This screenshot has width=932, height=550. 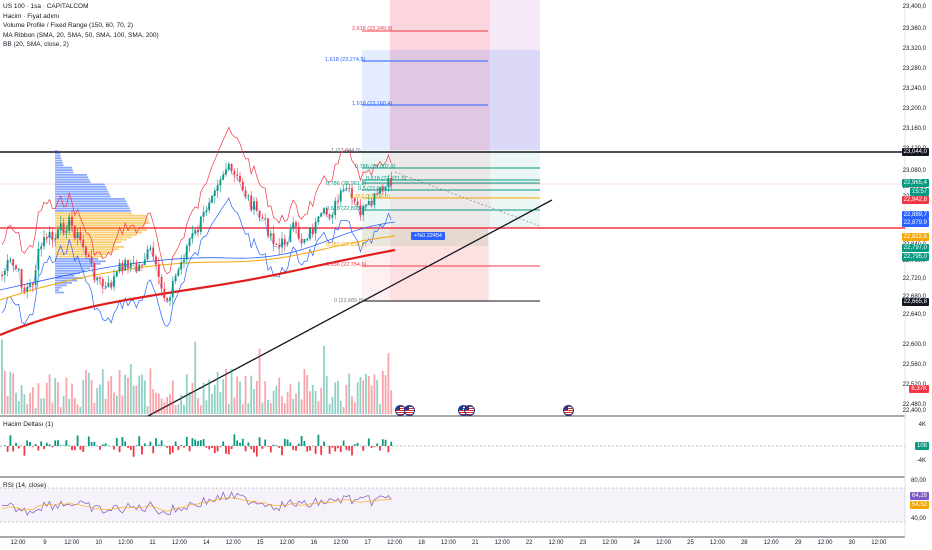 What do you see at coordinates (152, 543) in the screenshot?
I see `time-axis-label: 11` at bounding box center [152, 543].